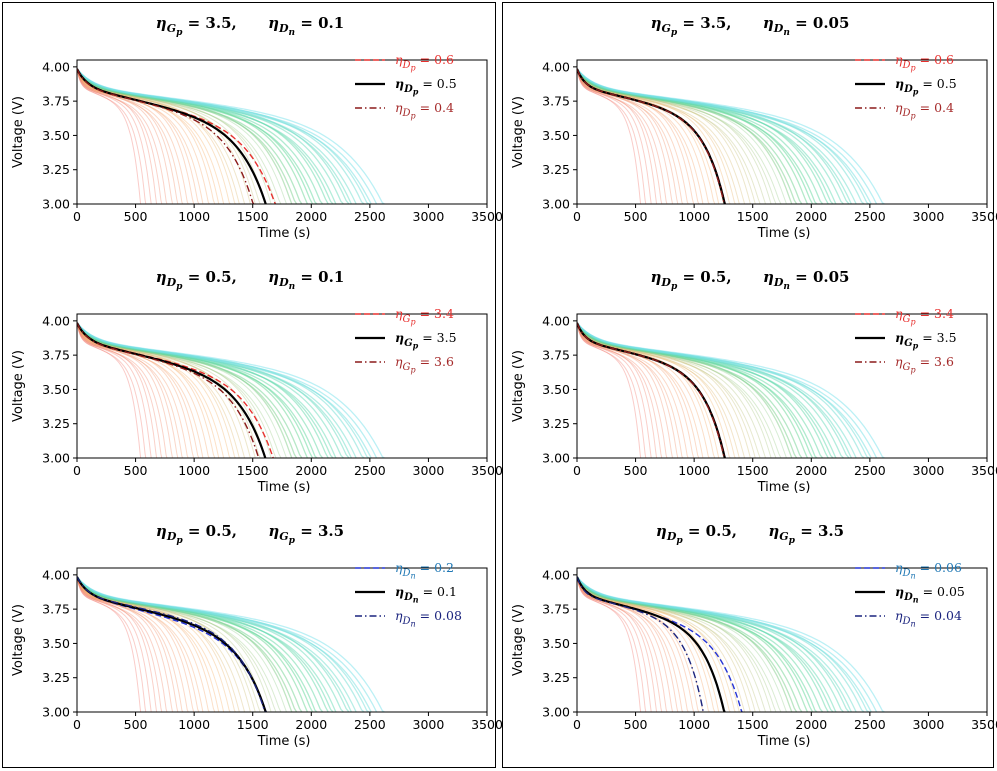 Image resolution: width=997 pixels, height=771 pixels. I want to click on legend-label-3: ηDn = 0.08, so click(428, 618).